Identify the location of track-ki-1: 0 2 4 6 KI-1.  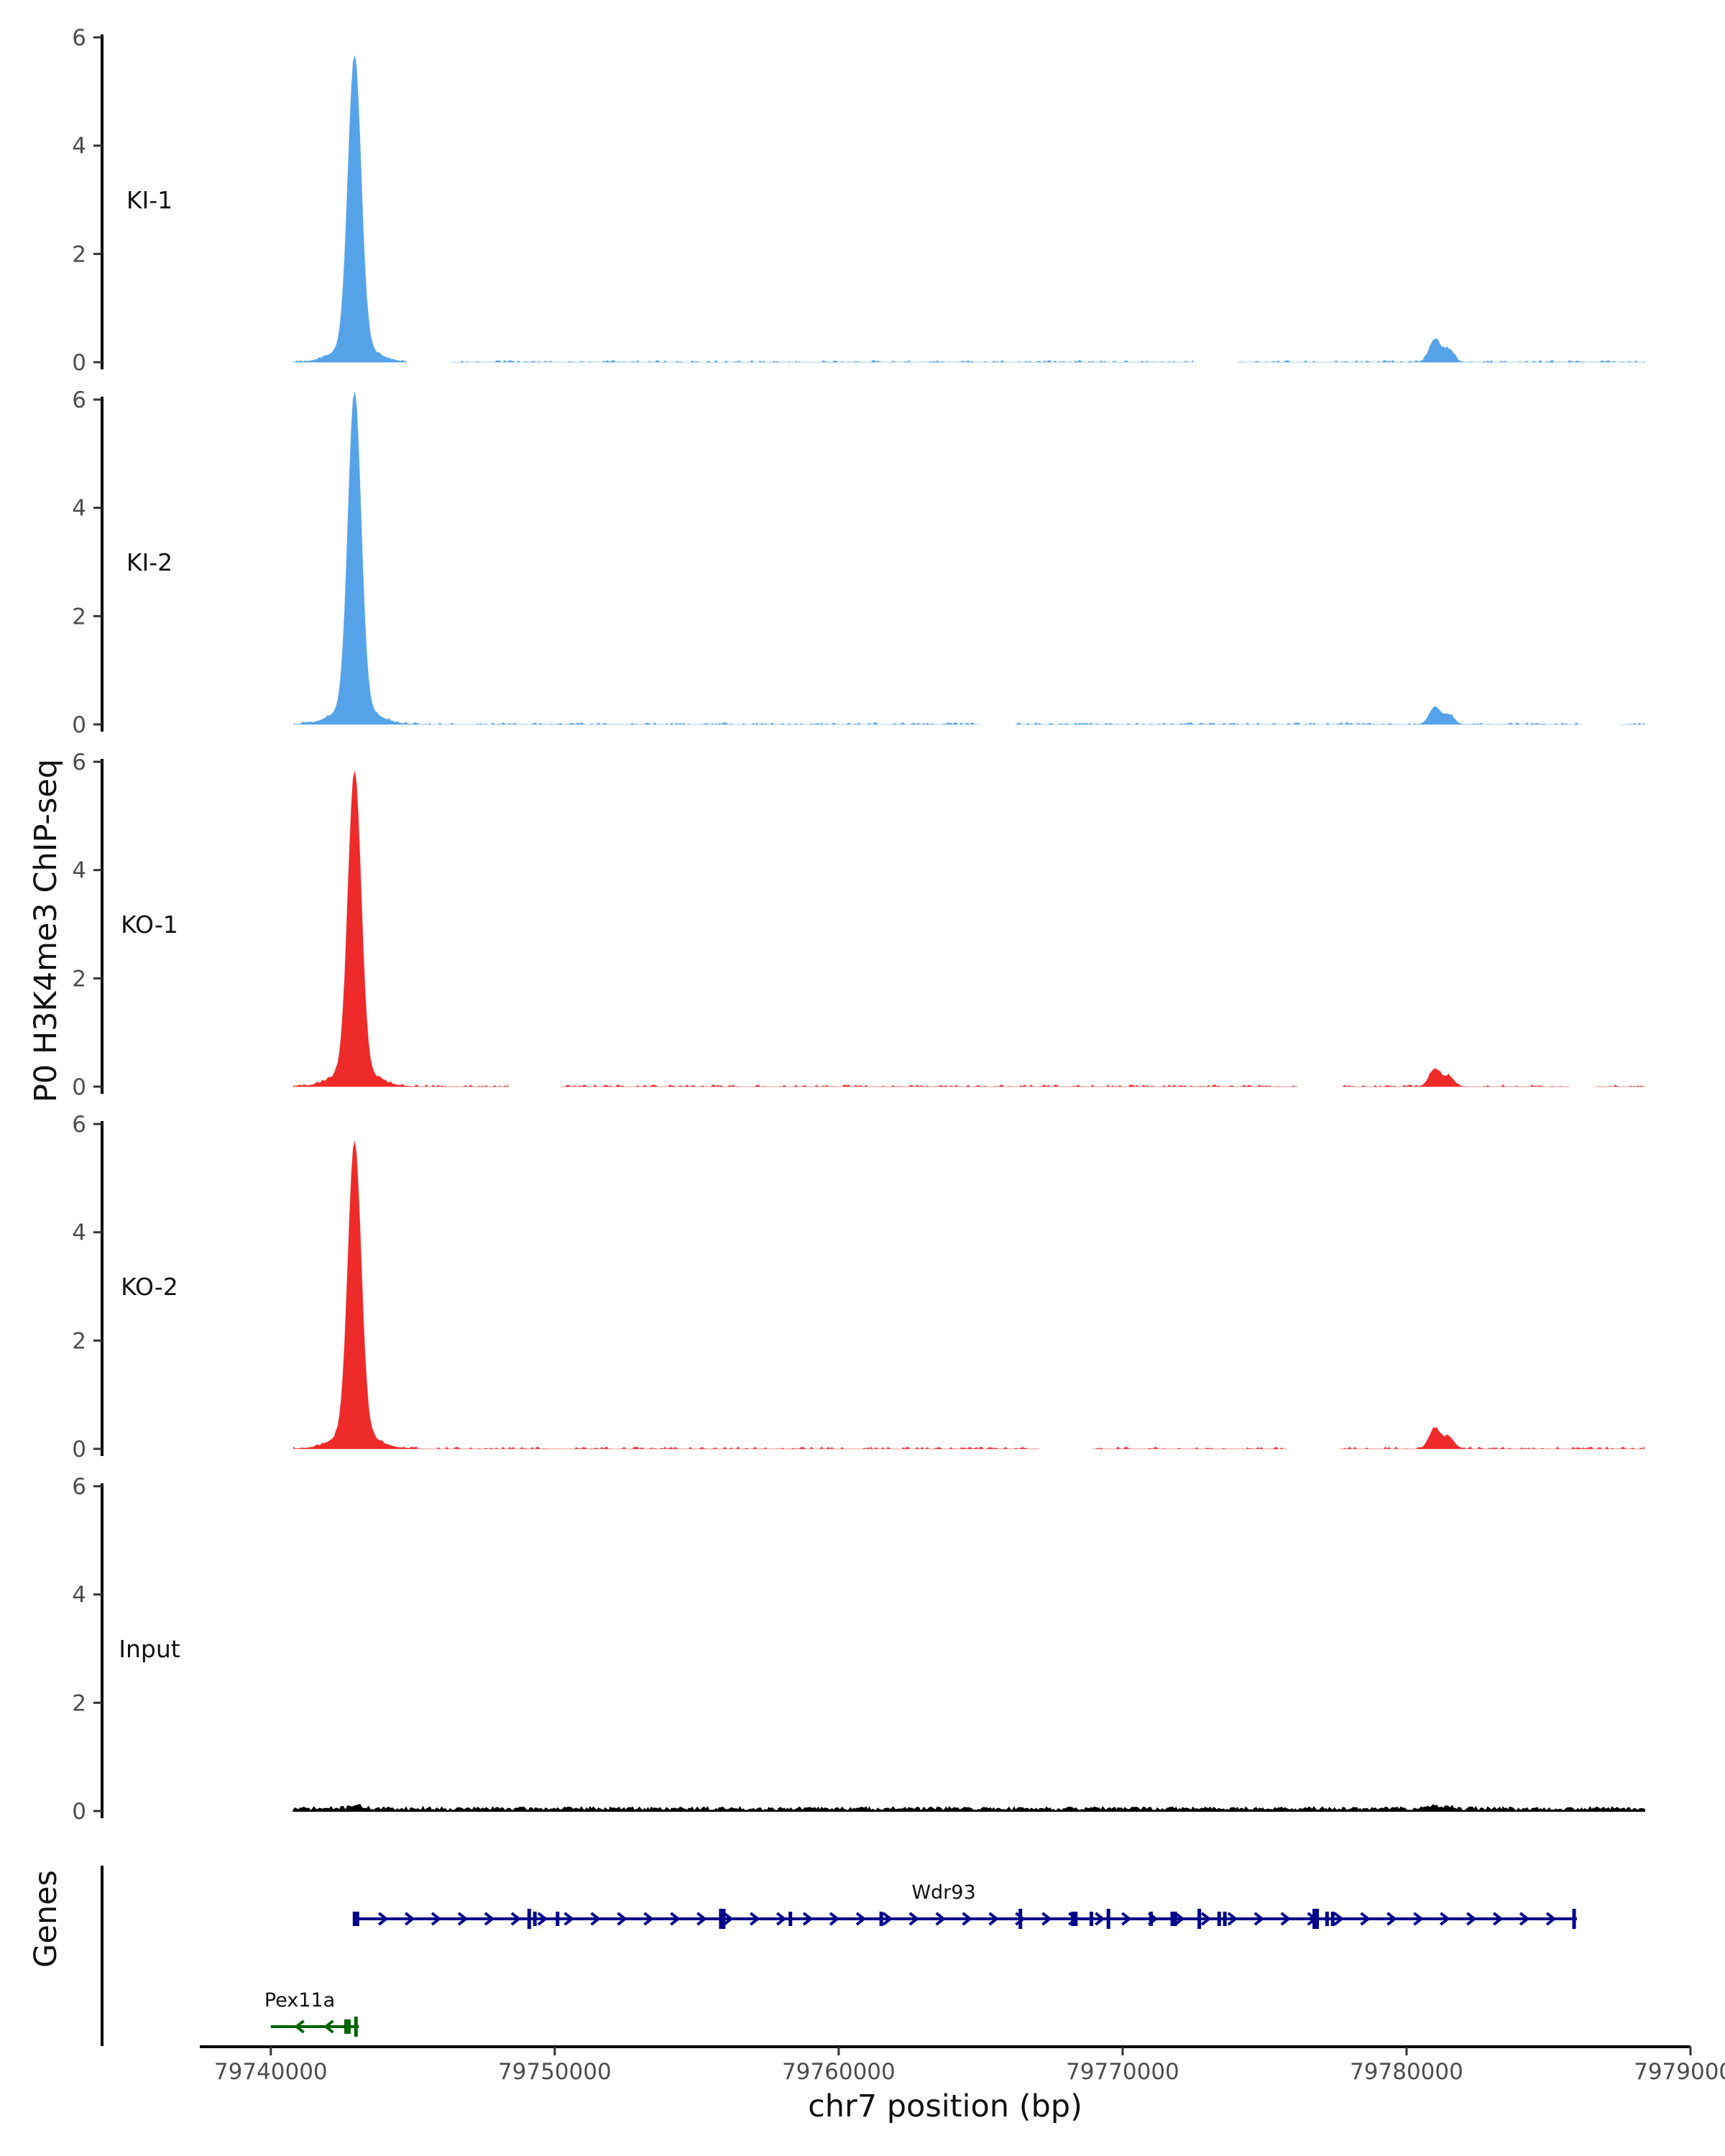
(858, 200).